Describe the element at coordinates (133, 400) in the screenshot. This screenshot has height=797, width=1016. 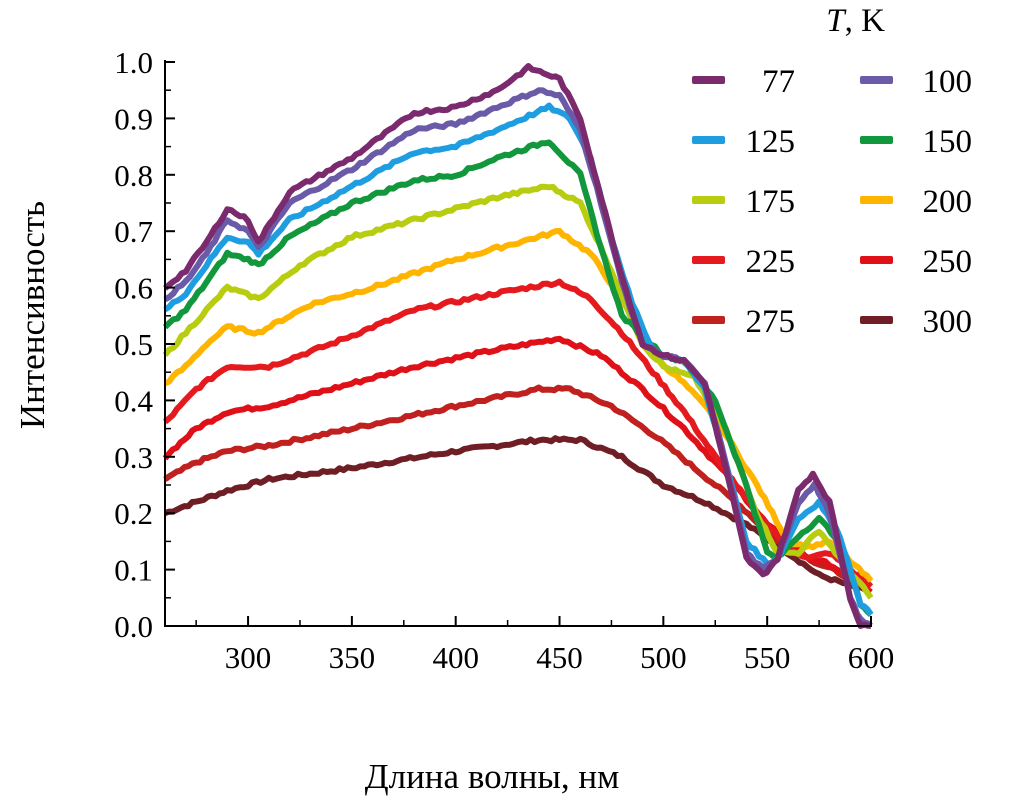
I see `y-tick-label: 0.4` at that location.